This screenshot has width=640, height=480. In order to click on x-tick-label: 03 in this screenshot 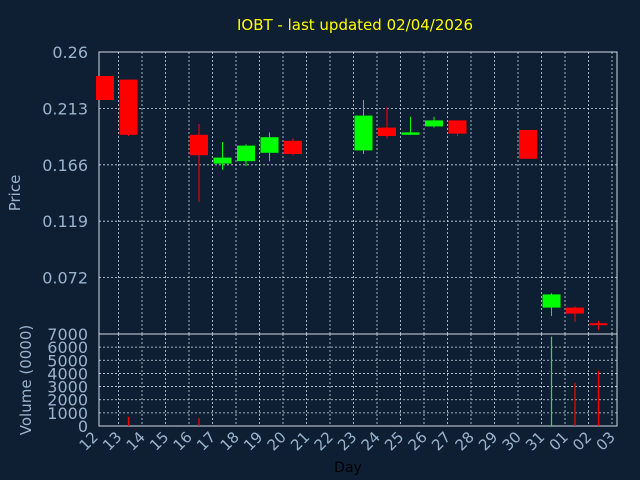, I will do `click(606, 441)`.